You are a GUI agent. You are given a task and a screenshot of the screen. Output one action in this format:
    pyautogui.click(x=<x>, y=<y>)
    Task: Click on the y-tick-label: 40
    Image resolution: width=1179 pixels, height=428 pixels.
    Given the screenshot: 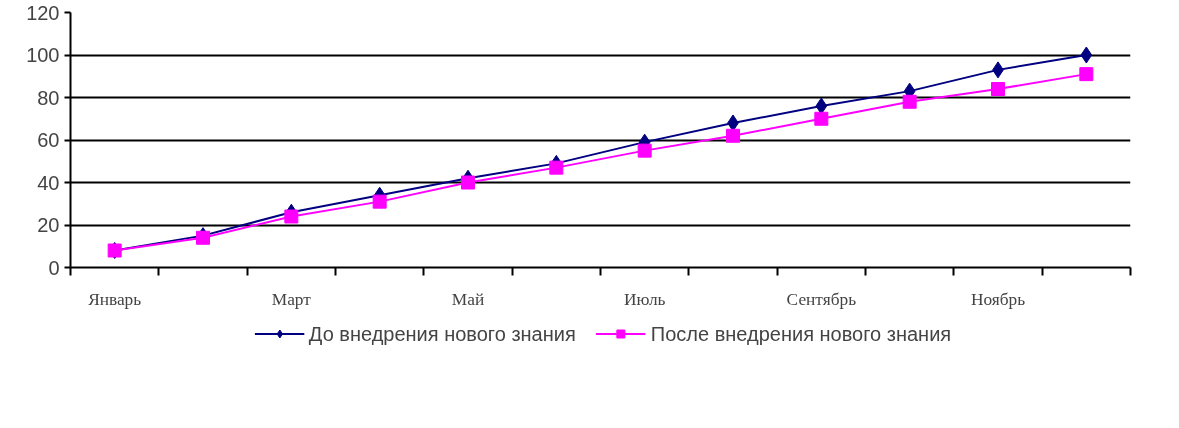 What is the action you would take?
    pyautogui.click(x=48, y=182)
    